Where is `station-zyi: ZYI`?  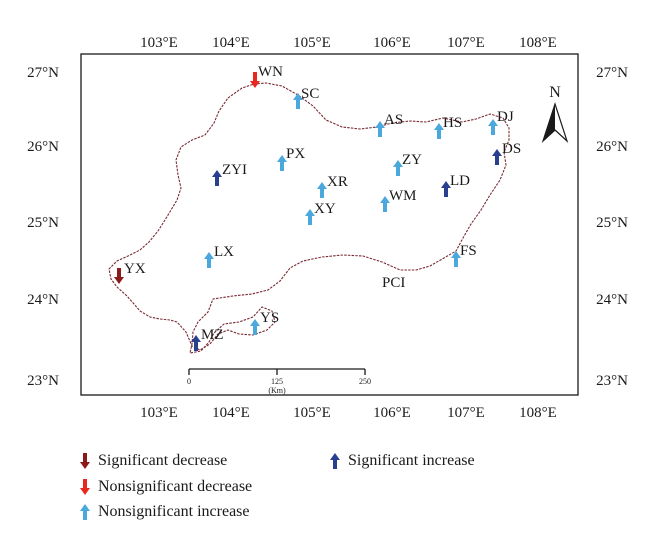
station-zyi: ZYI is located at coordinates (229, 174).